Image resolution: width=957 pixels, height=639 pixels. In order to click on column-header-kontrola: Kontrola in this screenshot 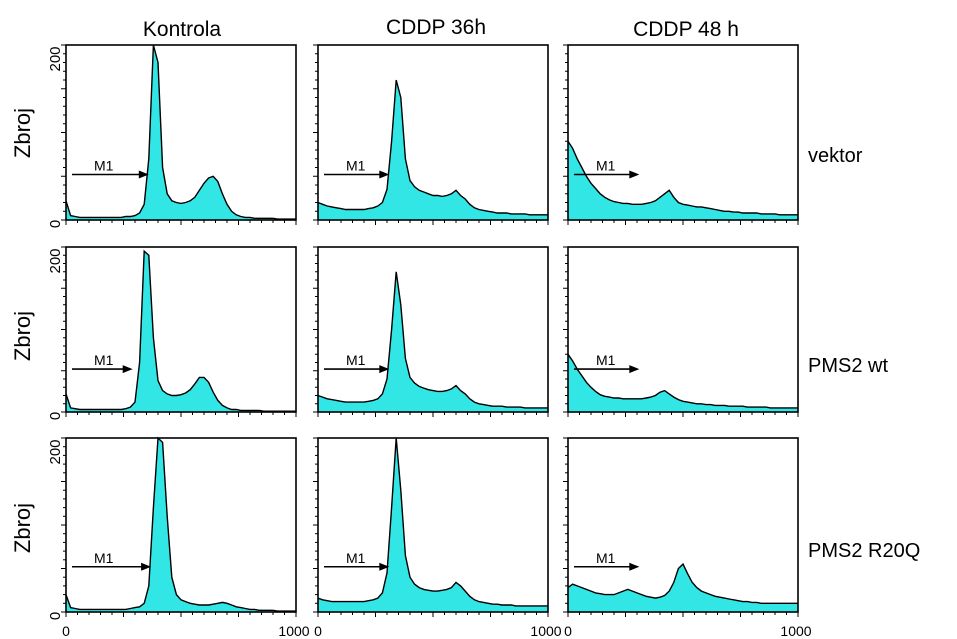, I will do `click(182, 29)`.